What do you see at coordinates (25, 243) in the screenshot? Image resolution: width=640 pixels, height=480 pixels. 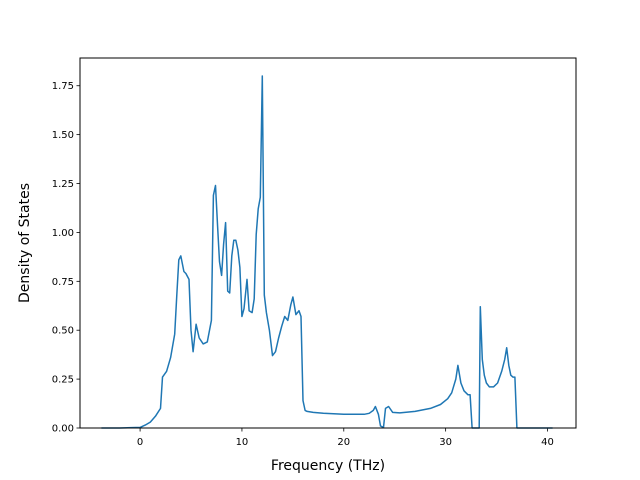 I see `y-axis-label: Density of States` at bounding box center [25, 243].